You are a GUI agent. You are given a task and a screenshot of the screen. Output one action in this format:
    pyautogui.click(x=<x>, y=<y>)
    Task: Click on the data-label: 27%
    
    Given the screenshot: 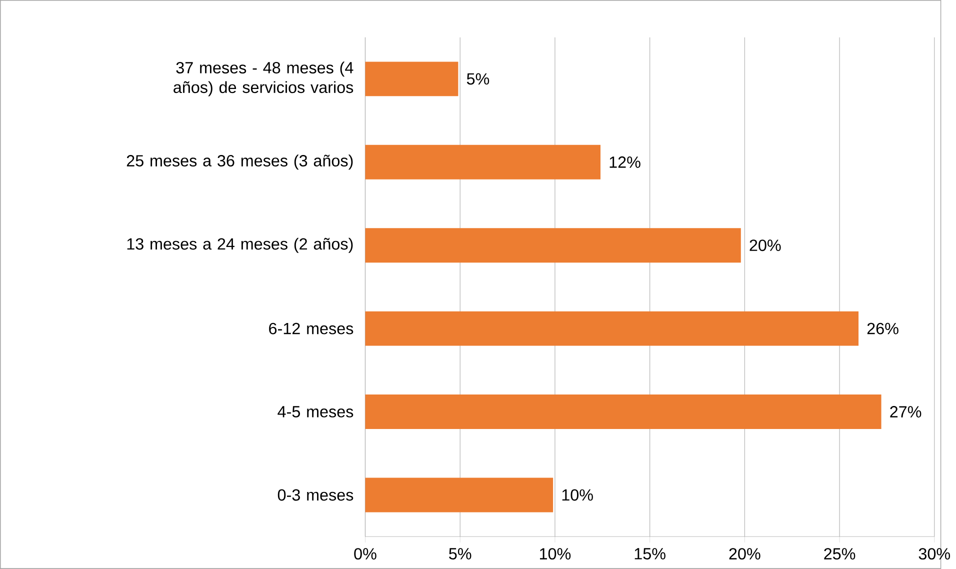 What is the action you would take?
    pyautogui.click(x=906, y=412)
    